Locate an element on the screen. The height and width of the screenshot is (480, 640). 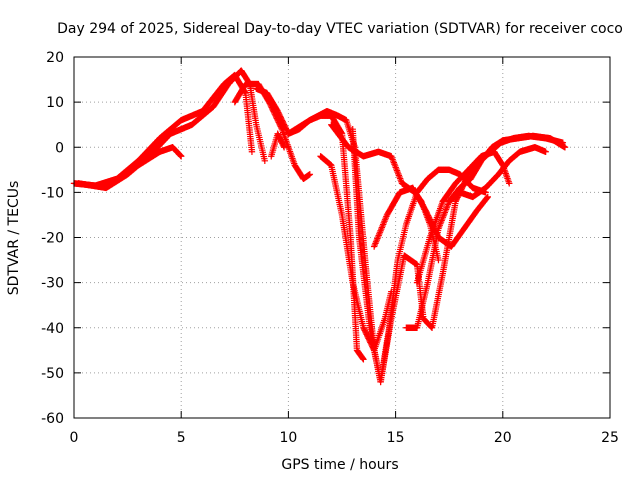
y-tick-labels: -60 -50 -40 -30 -20 -10 0 10 20 is located at coordinates (52, 238).